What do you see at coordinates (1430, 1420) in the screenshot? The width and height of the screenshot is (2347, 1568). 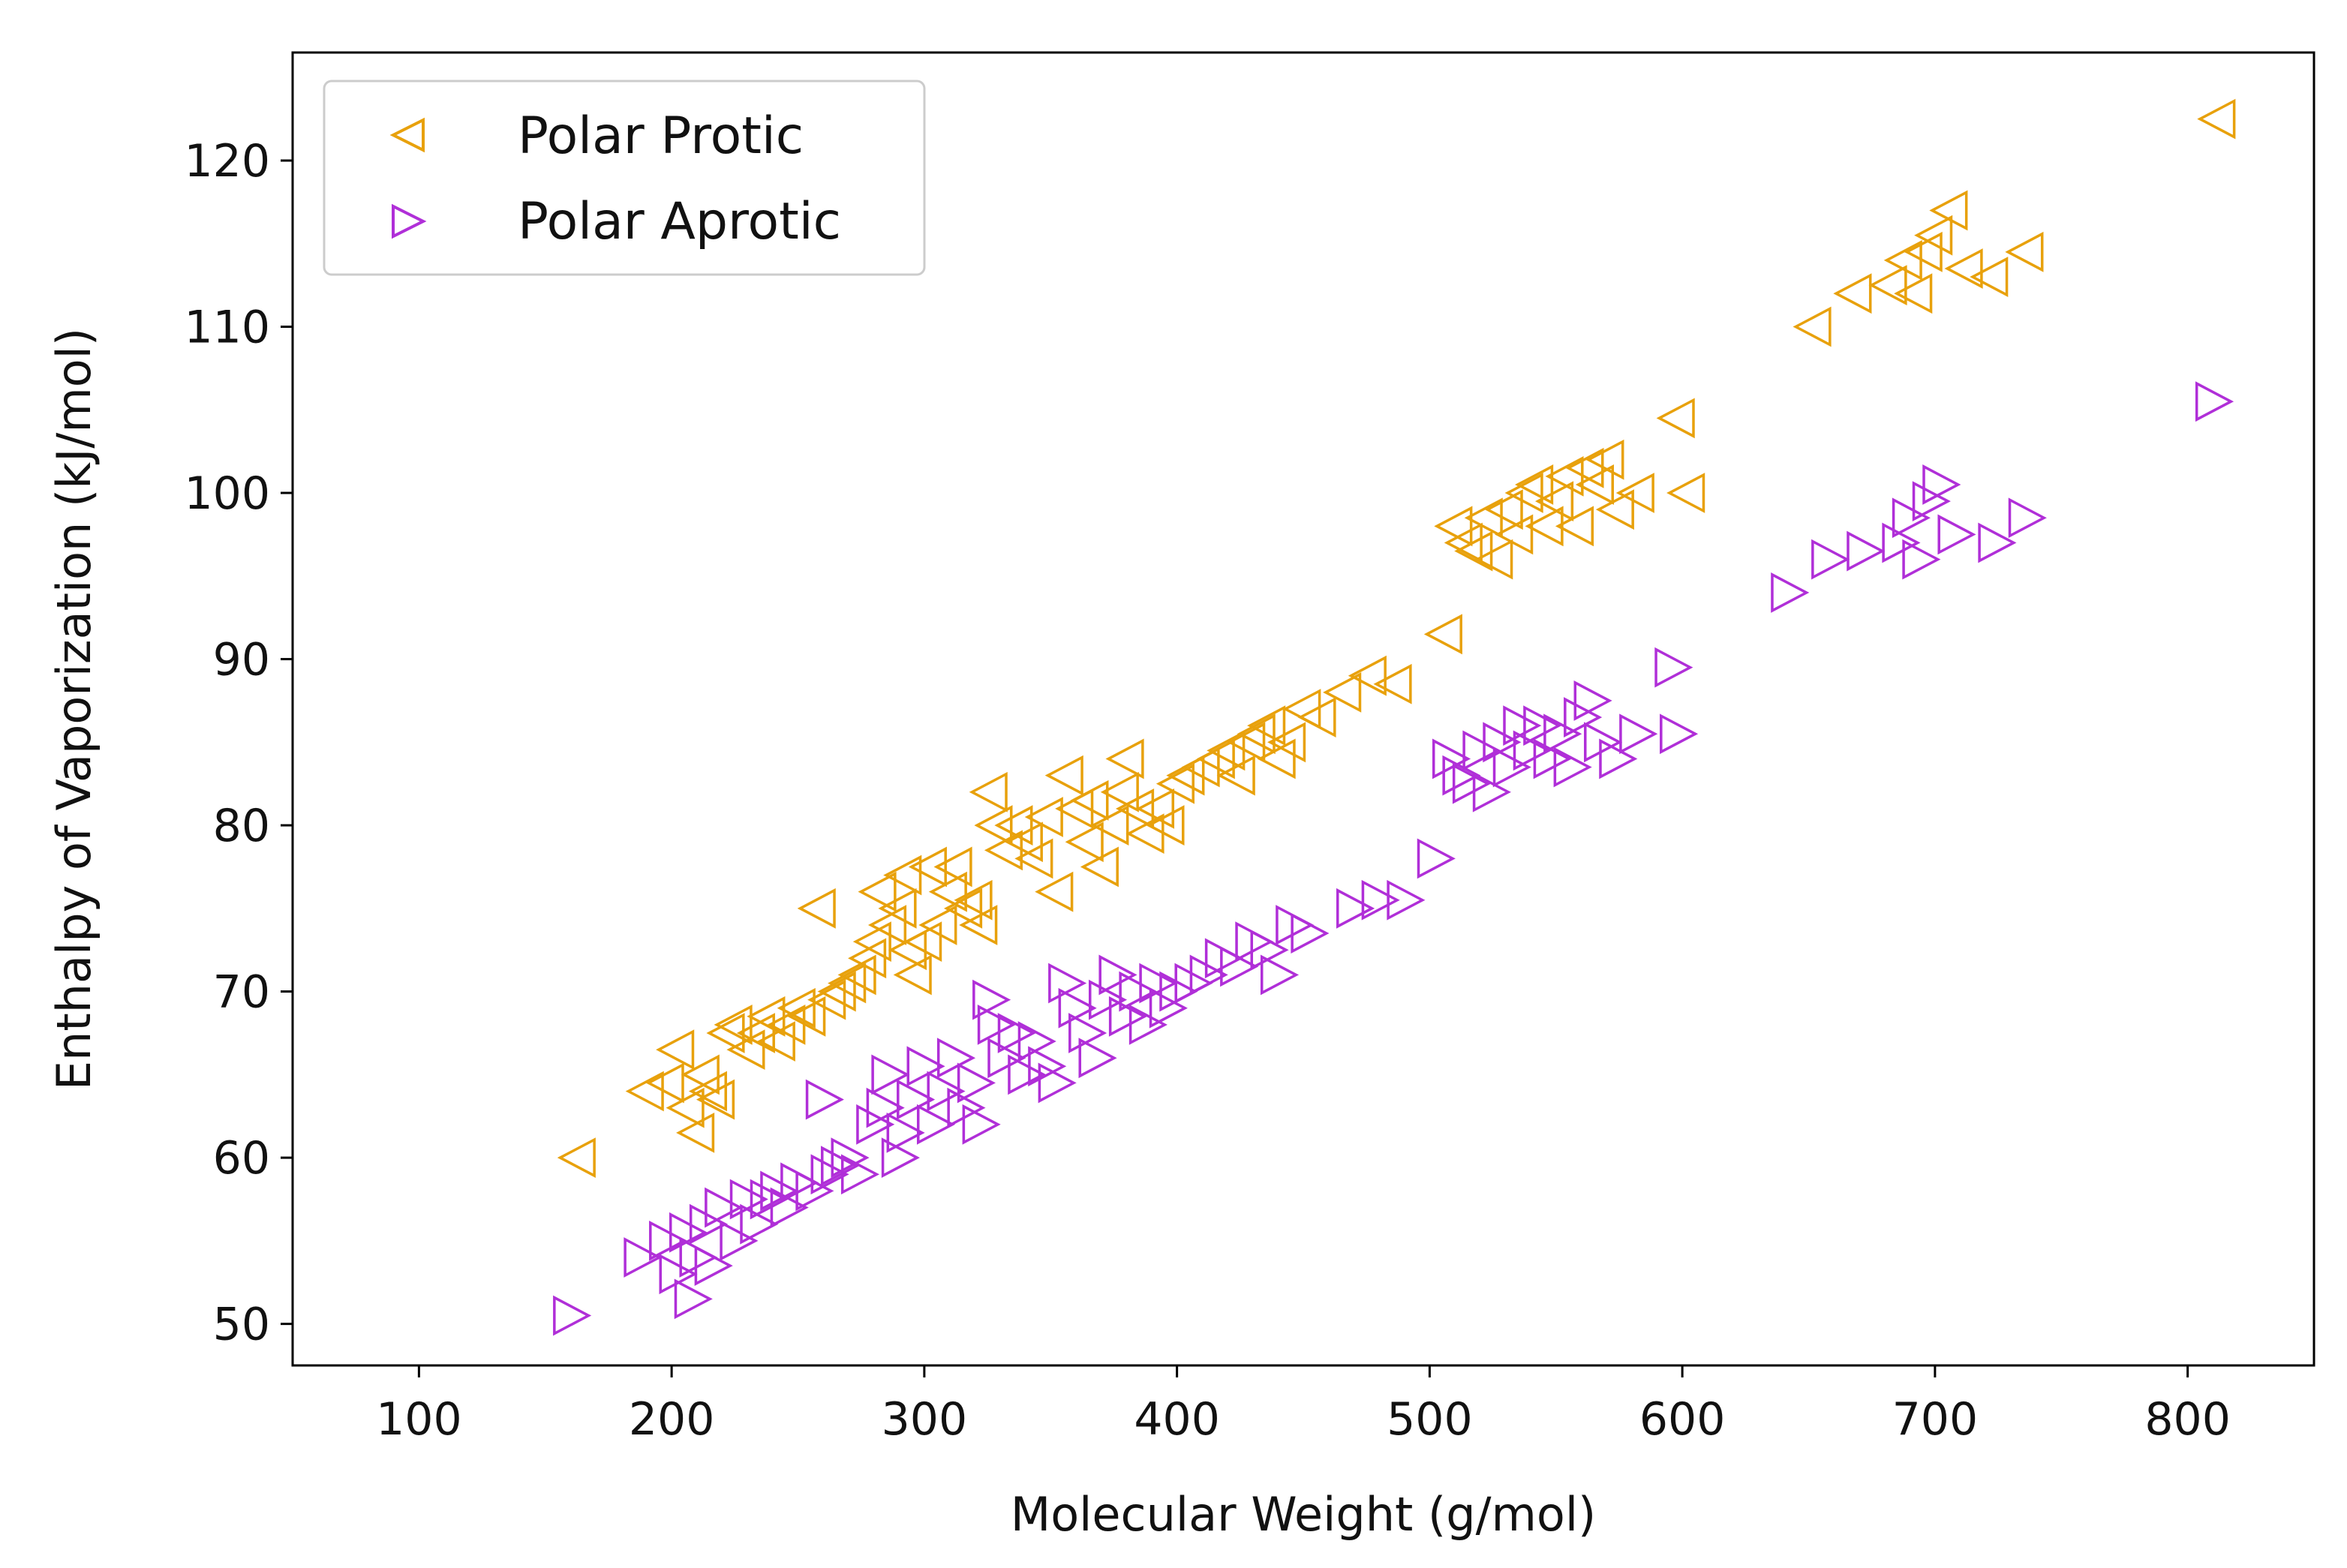 I see `x-tick-label: 500` at bounding box center [1430, 1420].